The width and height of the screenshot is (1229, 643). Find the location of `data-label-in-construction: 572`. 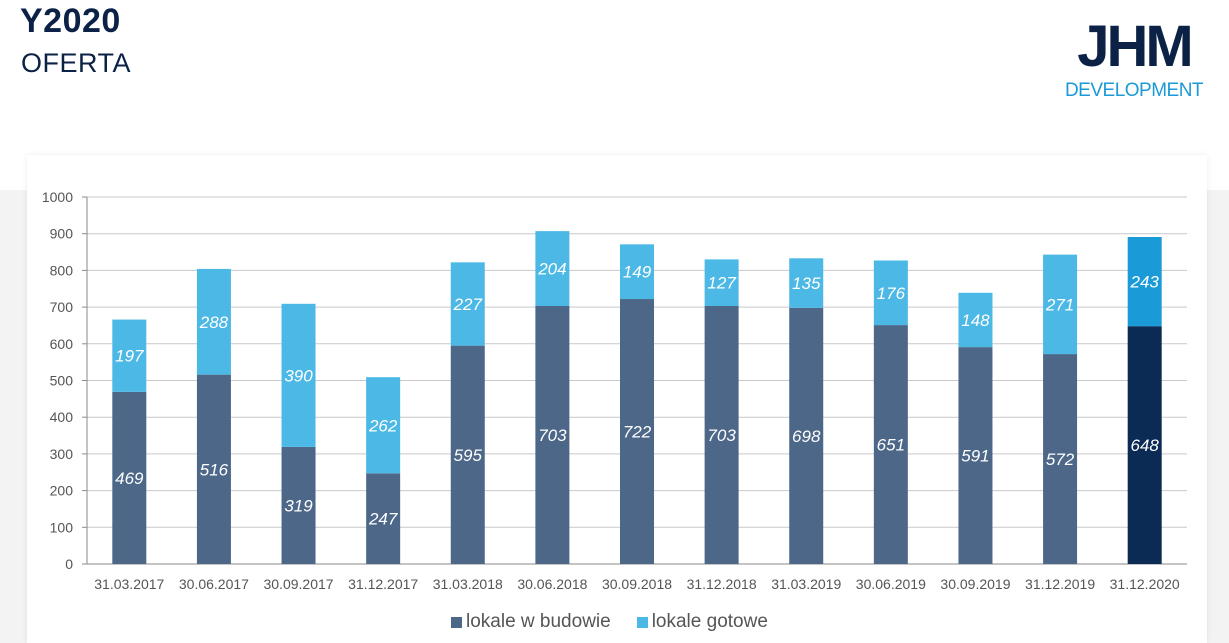

data-label-in-construction: 572 is located at coordinates (1060, 459).